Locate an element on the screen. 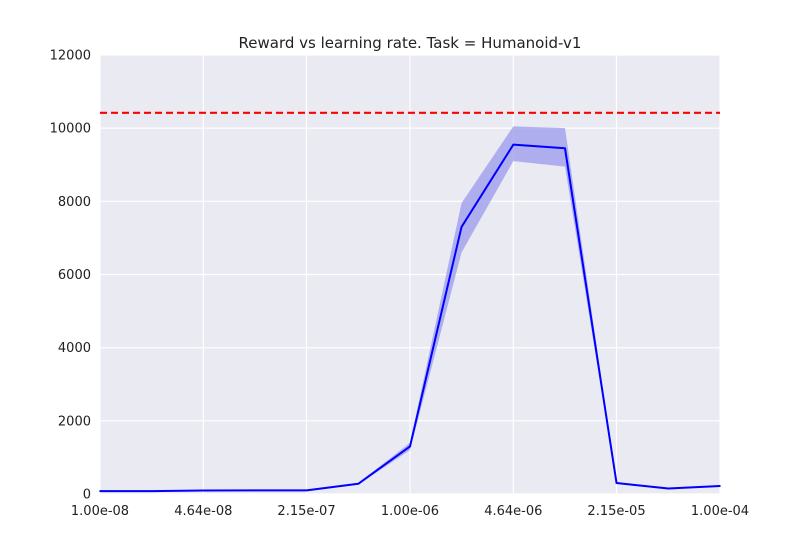 The width and height of the screenshot is (800, 550). x-tick-label: 4.64e-08 is located at coordinates (203, 511).